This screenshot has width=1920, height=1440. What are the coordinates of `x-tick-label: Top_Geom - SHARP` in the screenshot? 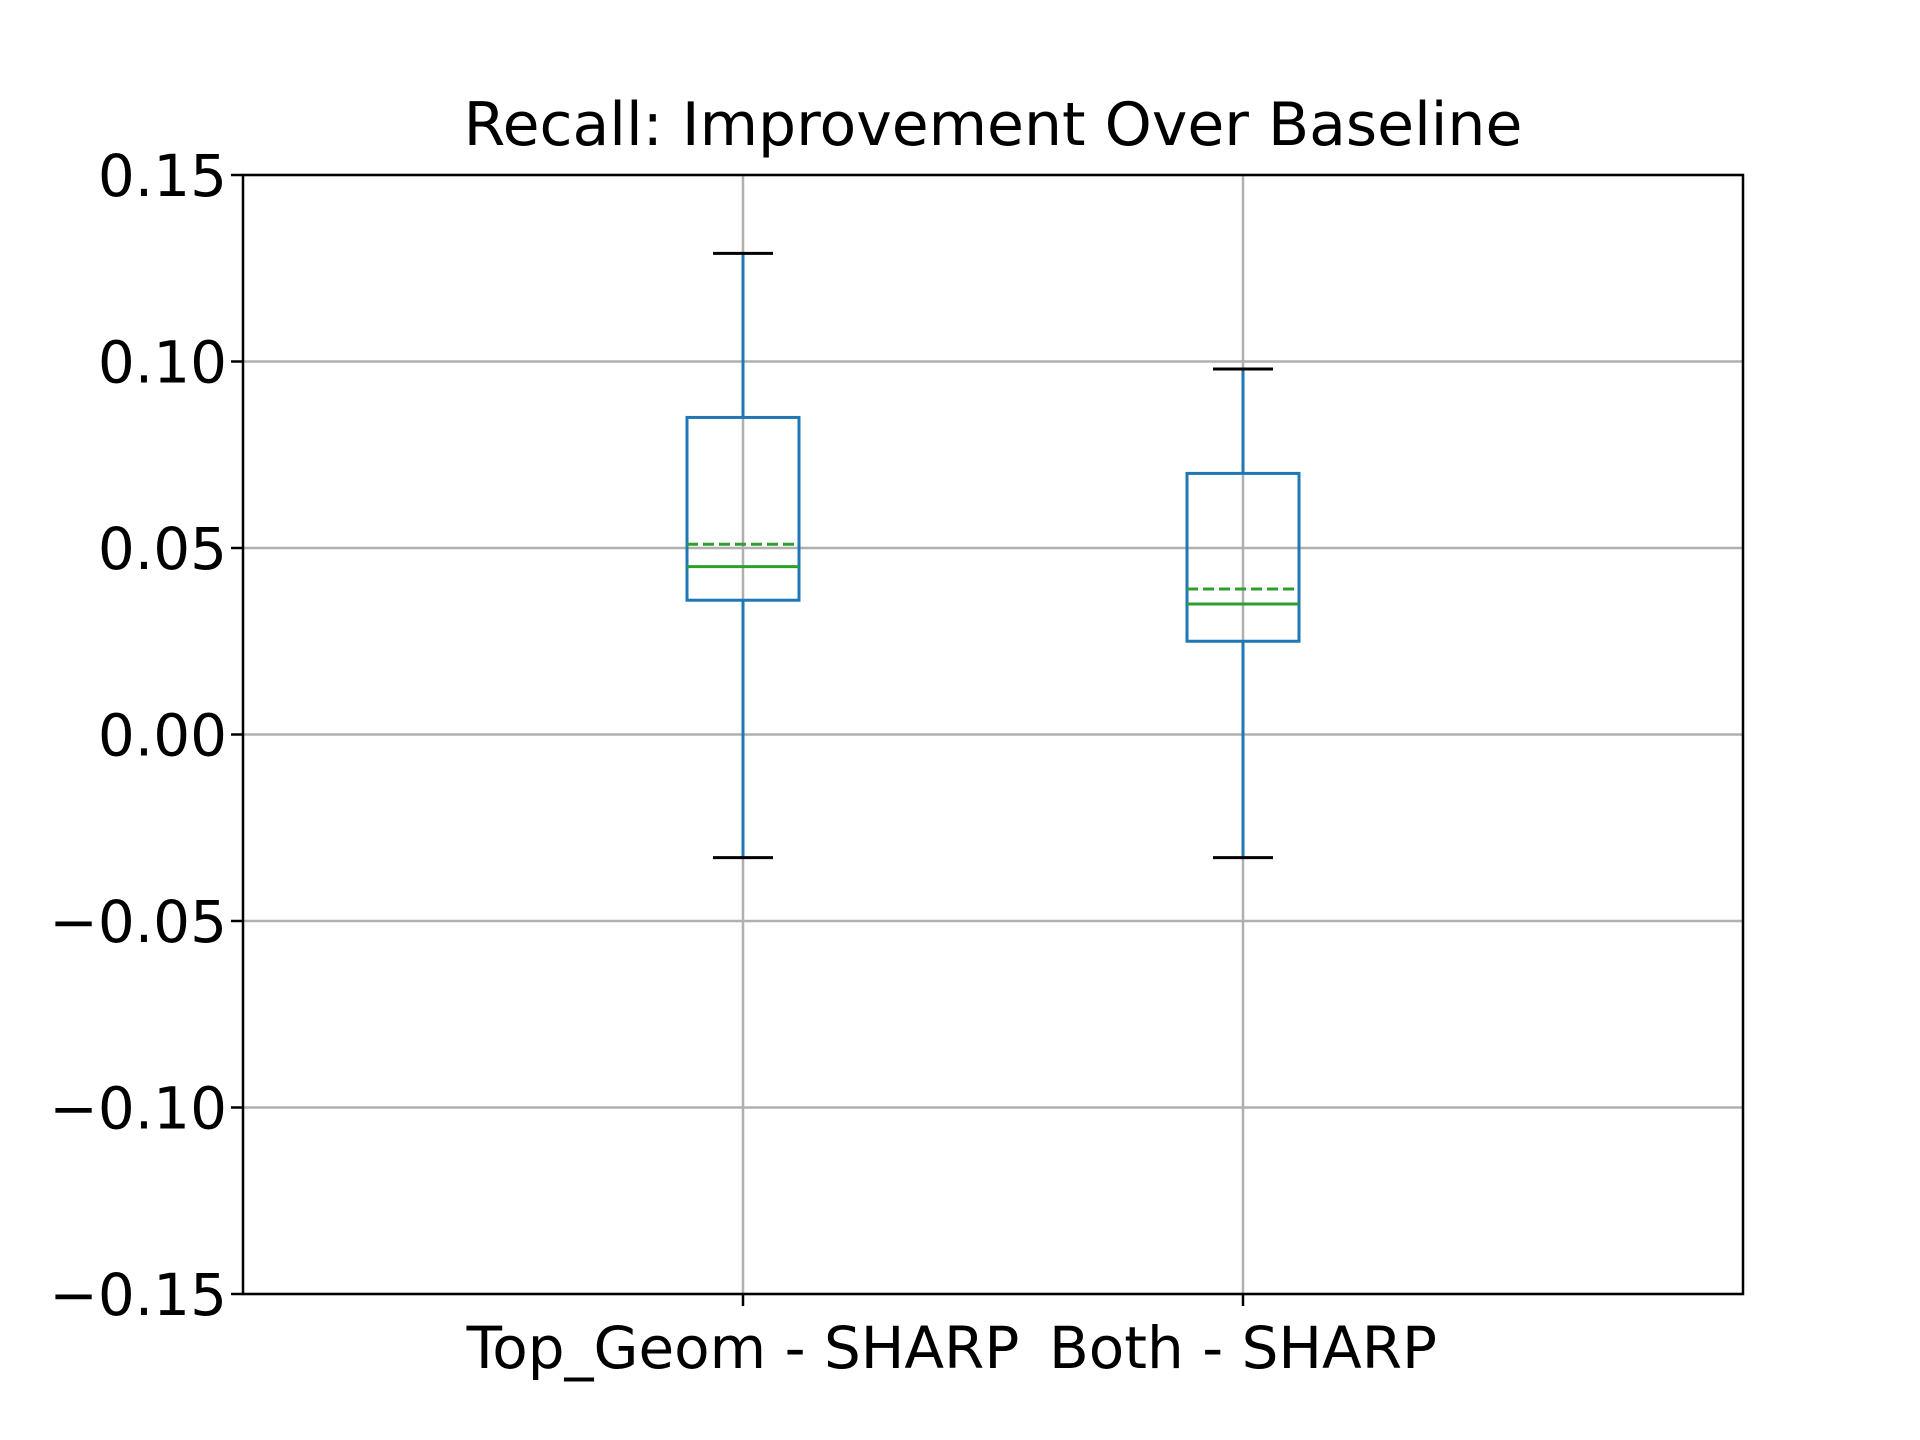 It's located at (743, 1348).